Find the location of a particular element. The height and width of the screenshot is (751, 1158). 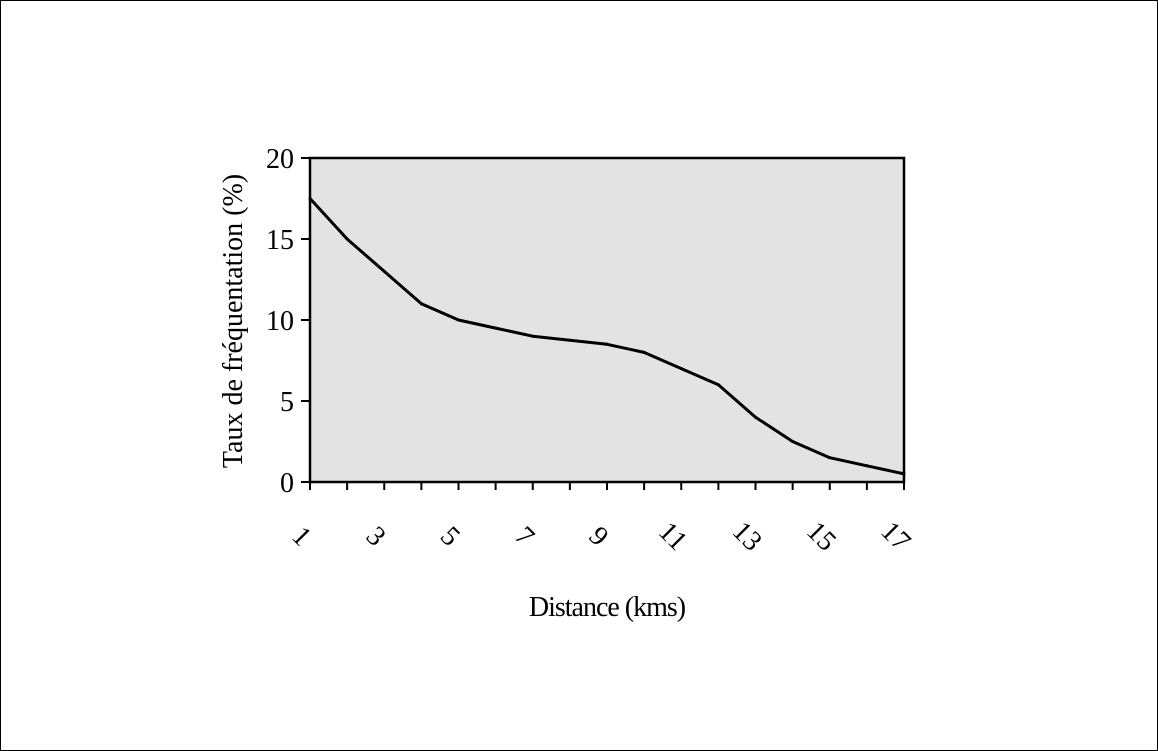

x-tick-label: 11 is located at coordinates (672, 536).